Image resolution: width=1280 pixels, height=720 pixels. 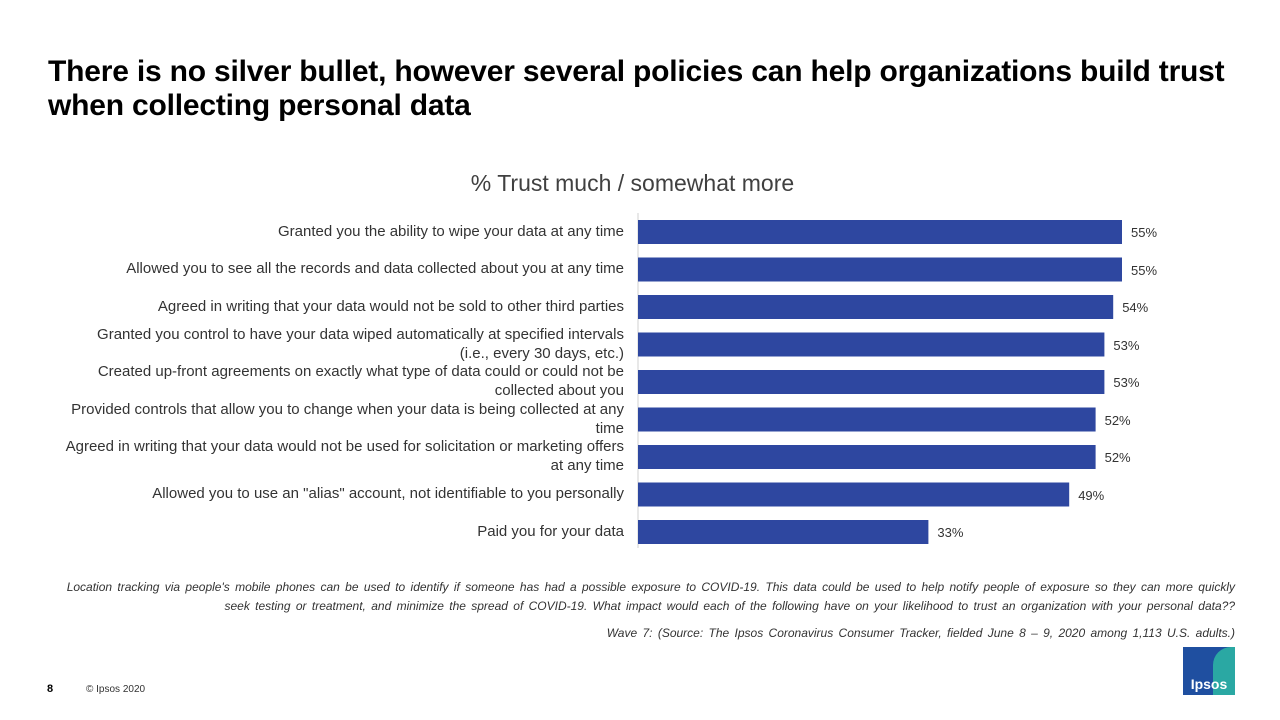 What do you see at coordinates (1144, 270) in the screenshot?
I see `value-label-1: 55%` at bounding box center [1144, 270].